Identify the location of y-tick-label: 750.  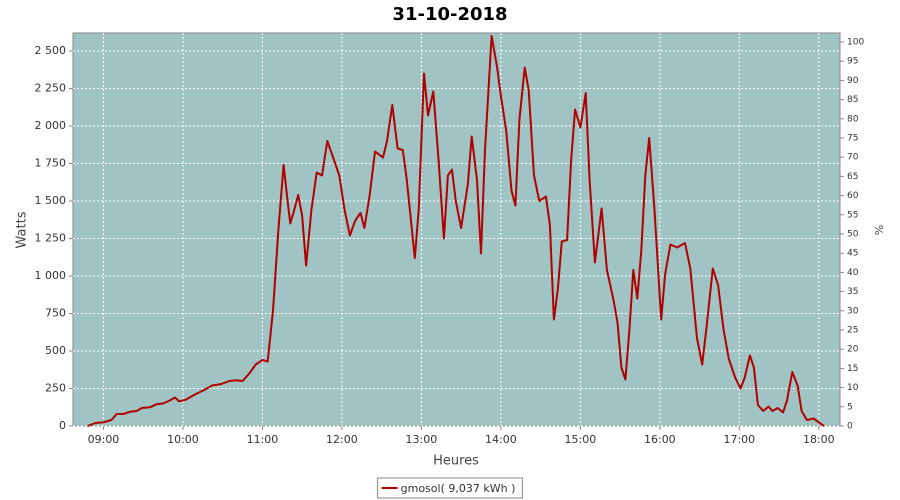
(55, 313).